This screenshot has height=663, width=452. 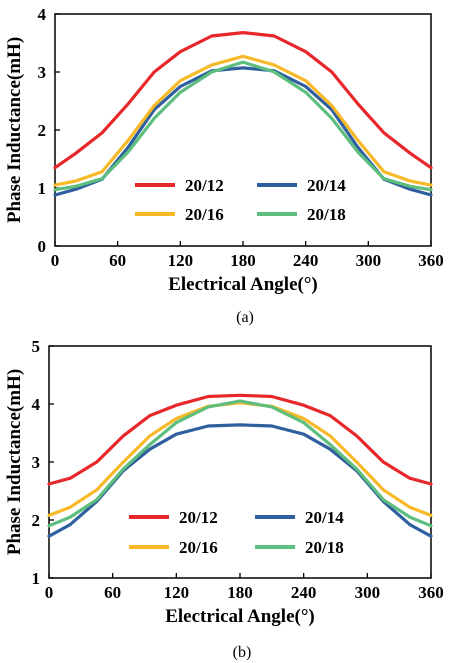 What do you see at coordinates (242, 652) in the screenshot?
I see `panel-caption: (b)` at bounding box center [242, 652].